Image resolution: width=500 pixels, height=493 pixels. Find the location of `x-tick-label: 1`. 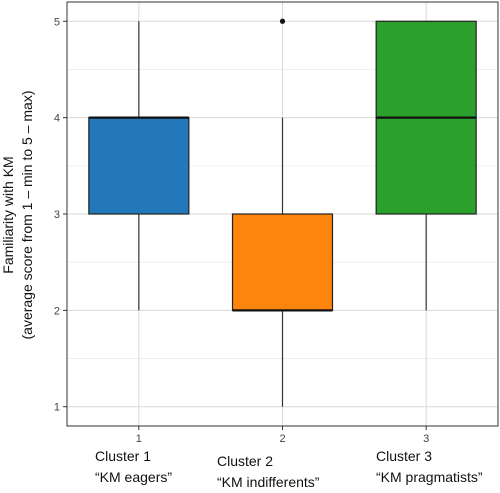

x-tick-label: 1 is located at coordinates (139, 439).